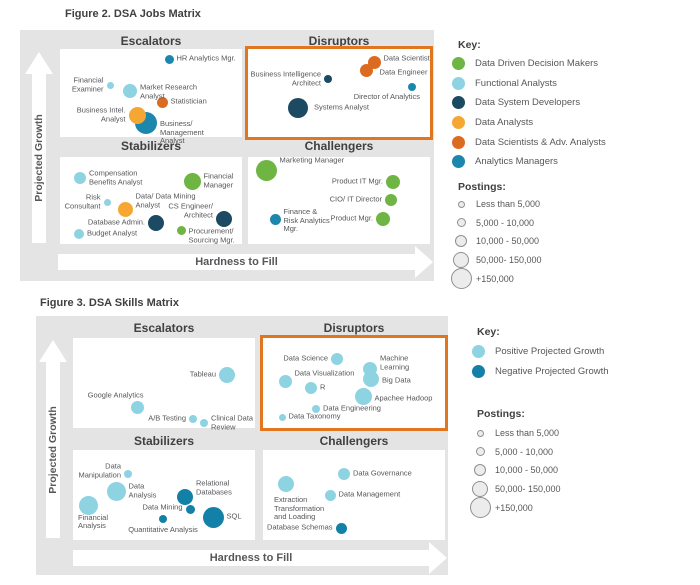 The height and width of the screenshot is (585, 700). What do you see at coordinates (550, 352) in the screenshot?
I see `key-item-label: Positive Projected Growth` at bounding box center [550, 352].